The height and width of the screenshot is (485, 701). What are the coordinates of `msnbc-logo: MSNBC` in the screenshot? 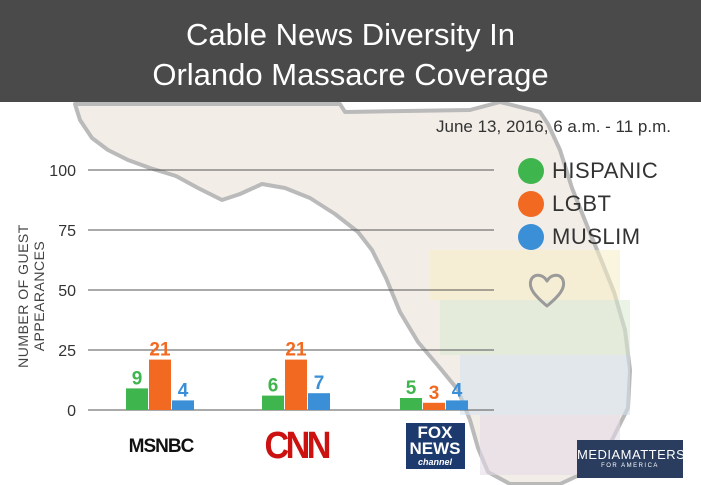 It's located at (161, 446).